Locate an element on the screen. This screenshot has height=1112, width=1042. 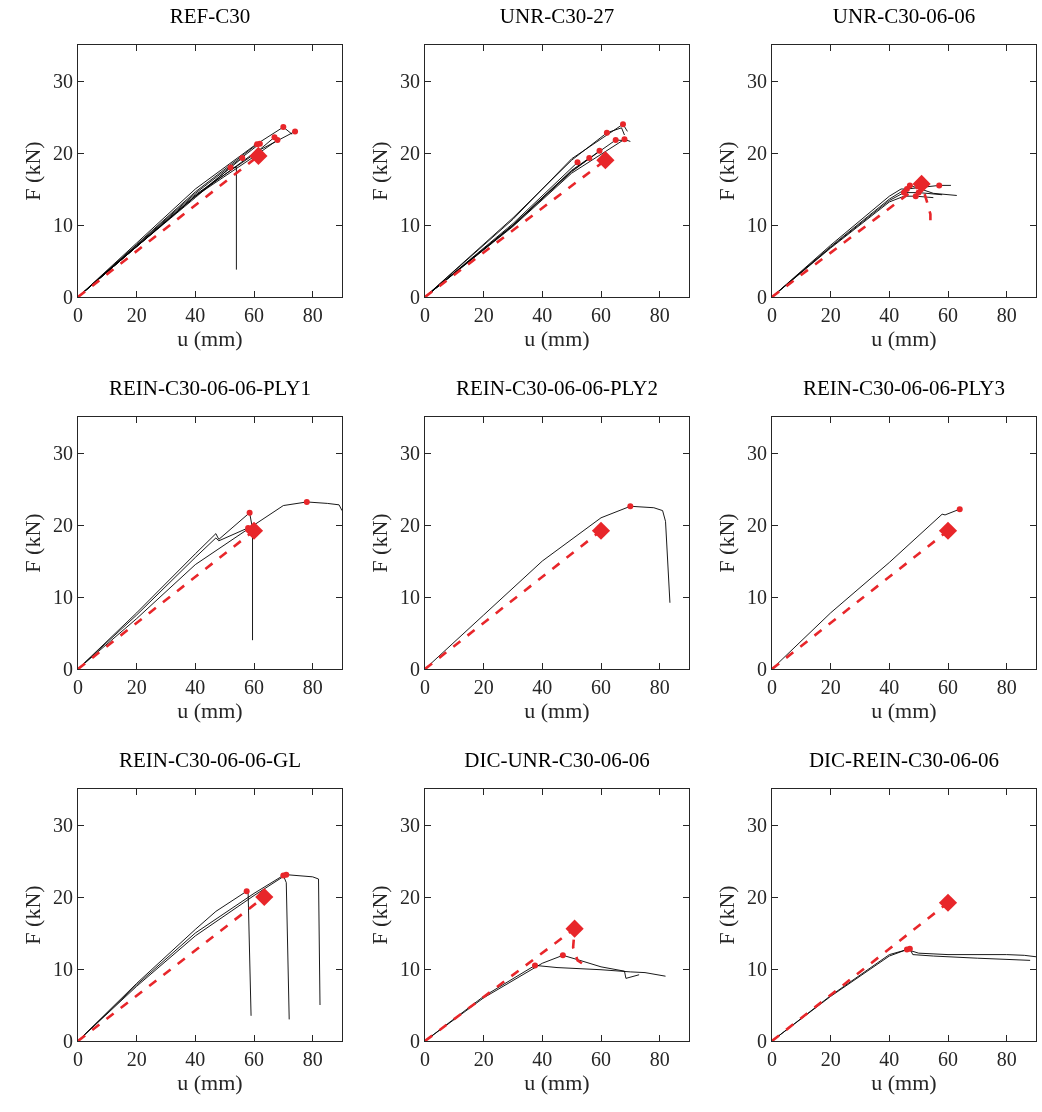
chart-title: REF-C30 is located at coordinates (210, 15).